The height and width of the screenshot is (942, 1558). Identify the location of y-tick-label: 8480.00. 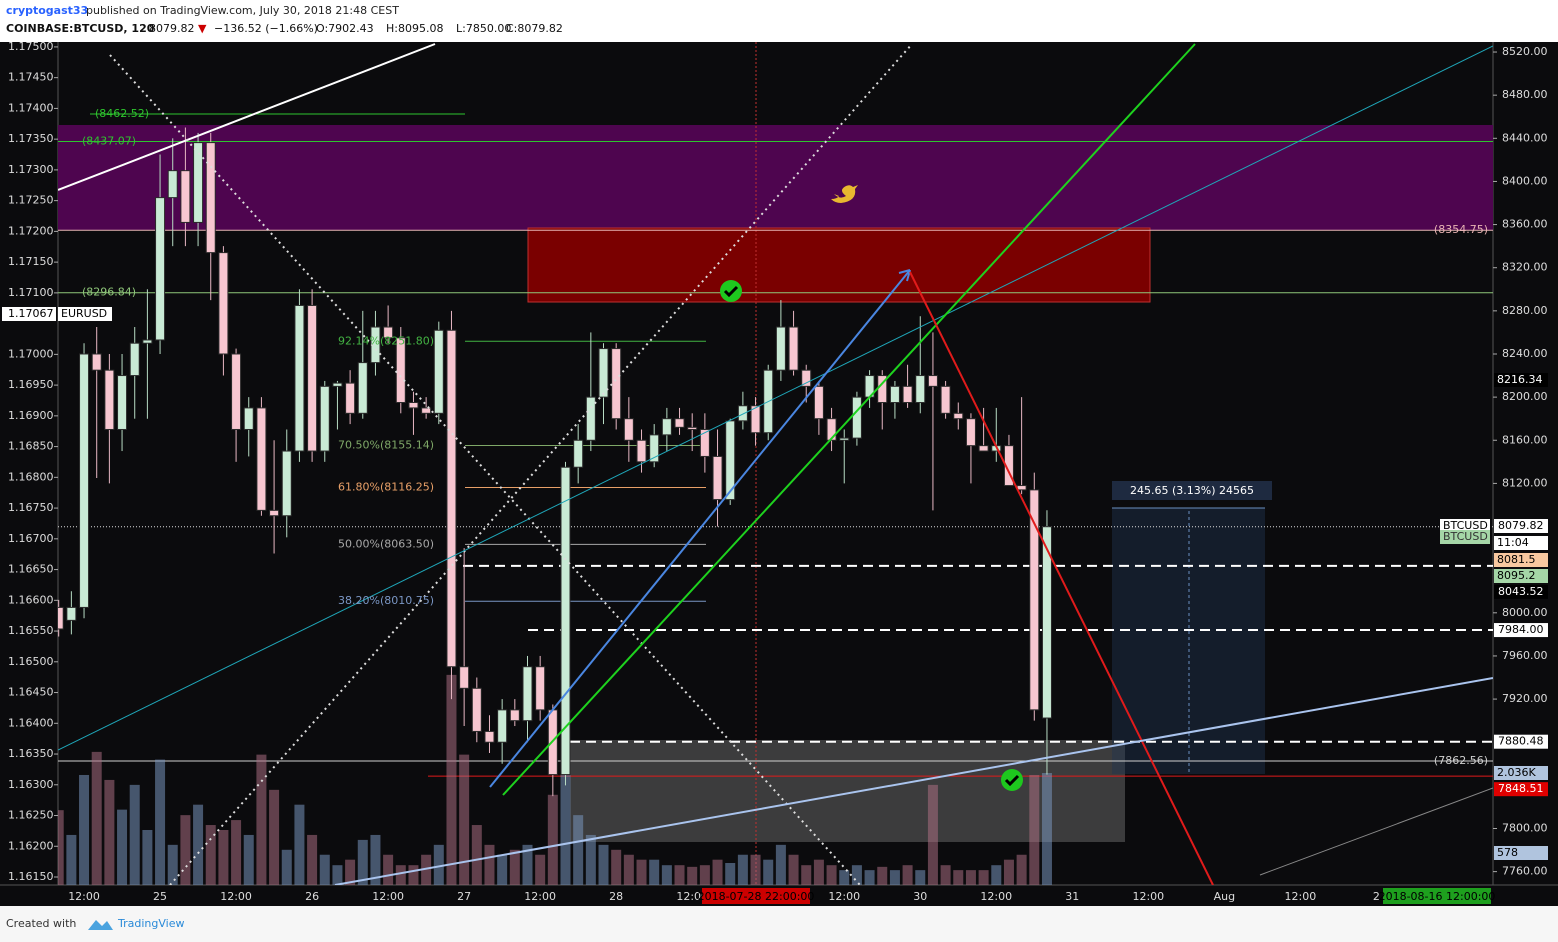
(1525, 94).